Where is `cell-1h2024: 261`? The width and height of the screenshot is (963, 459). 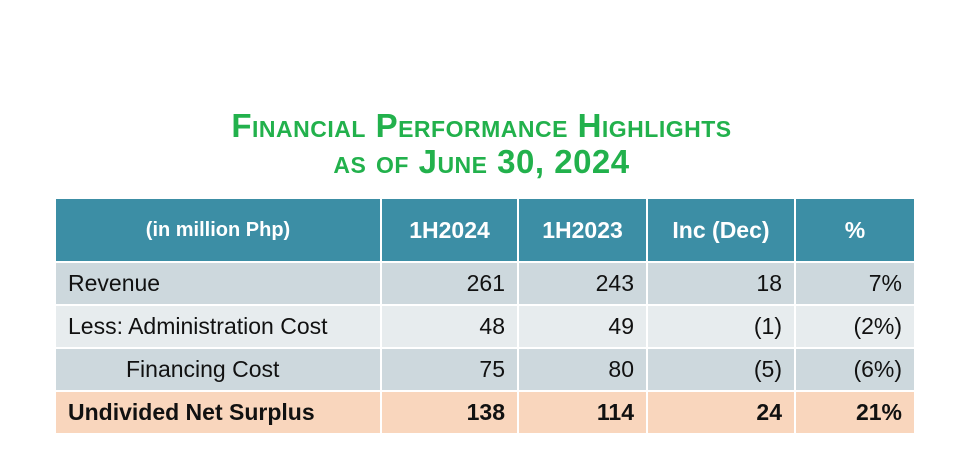
cell-1h2024: 261 is located at coordinates (449, 283).